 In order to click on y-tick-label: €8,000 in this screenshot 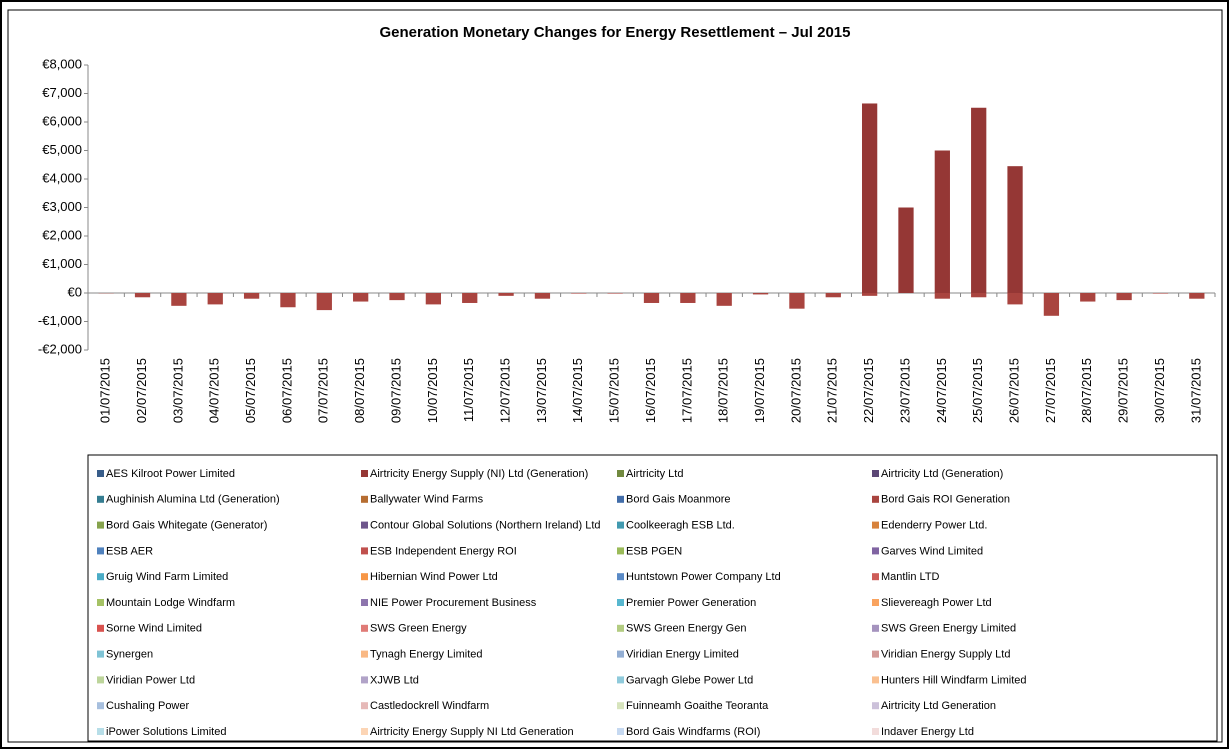, I will do `click(62, 63)`.